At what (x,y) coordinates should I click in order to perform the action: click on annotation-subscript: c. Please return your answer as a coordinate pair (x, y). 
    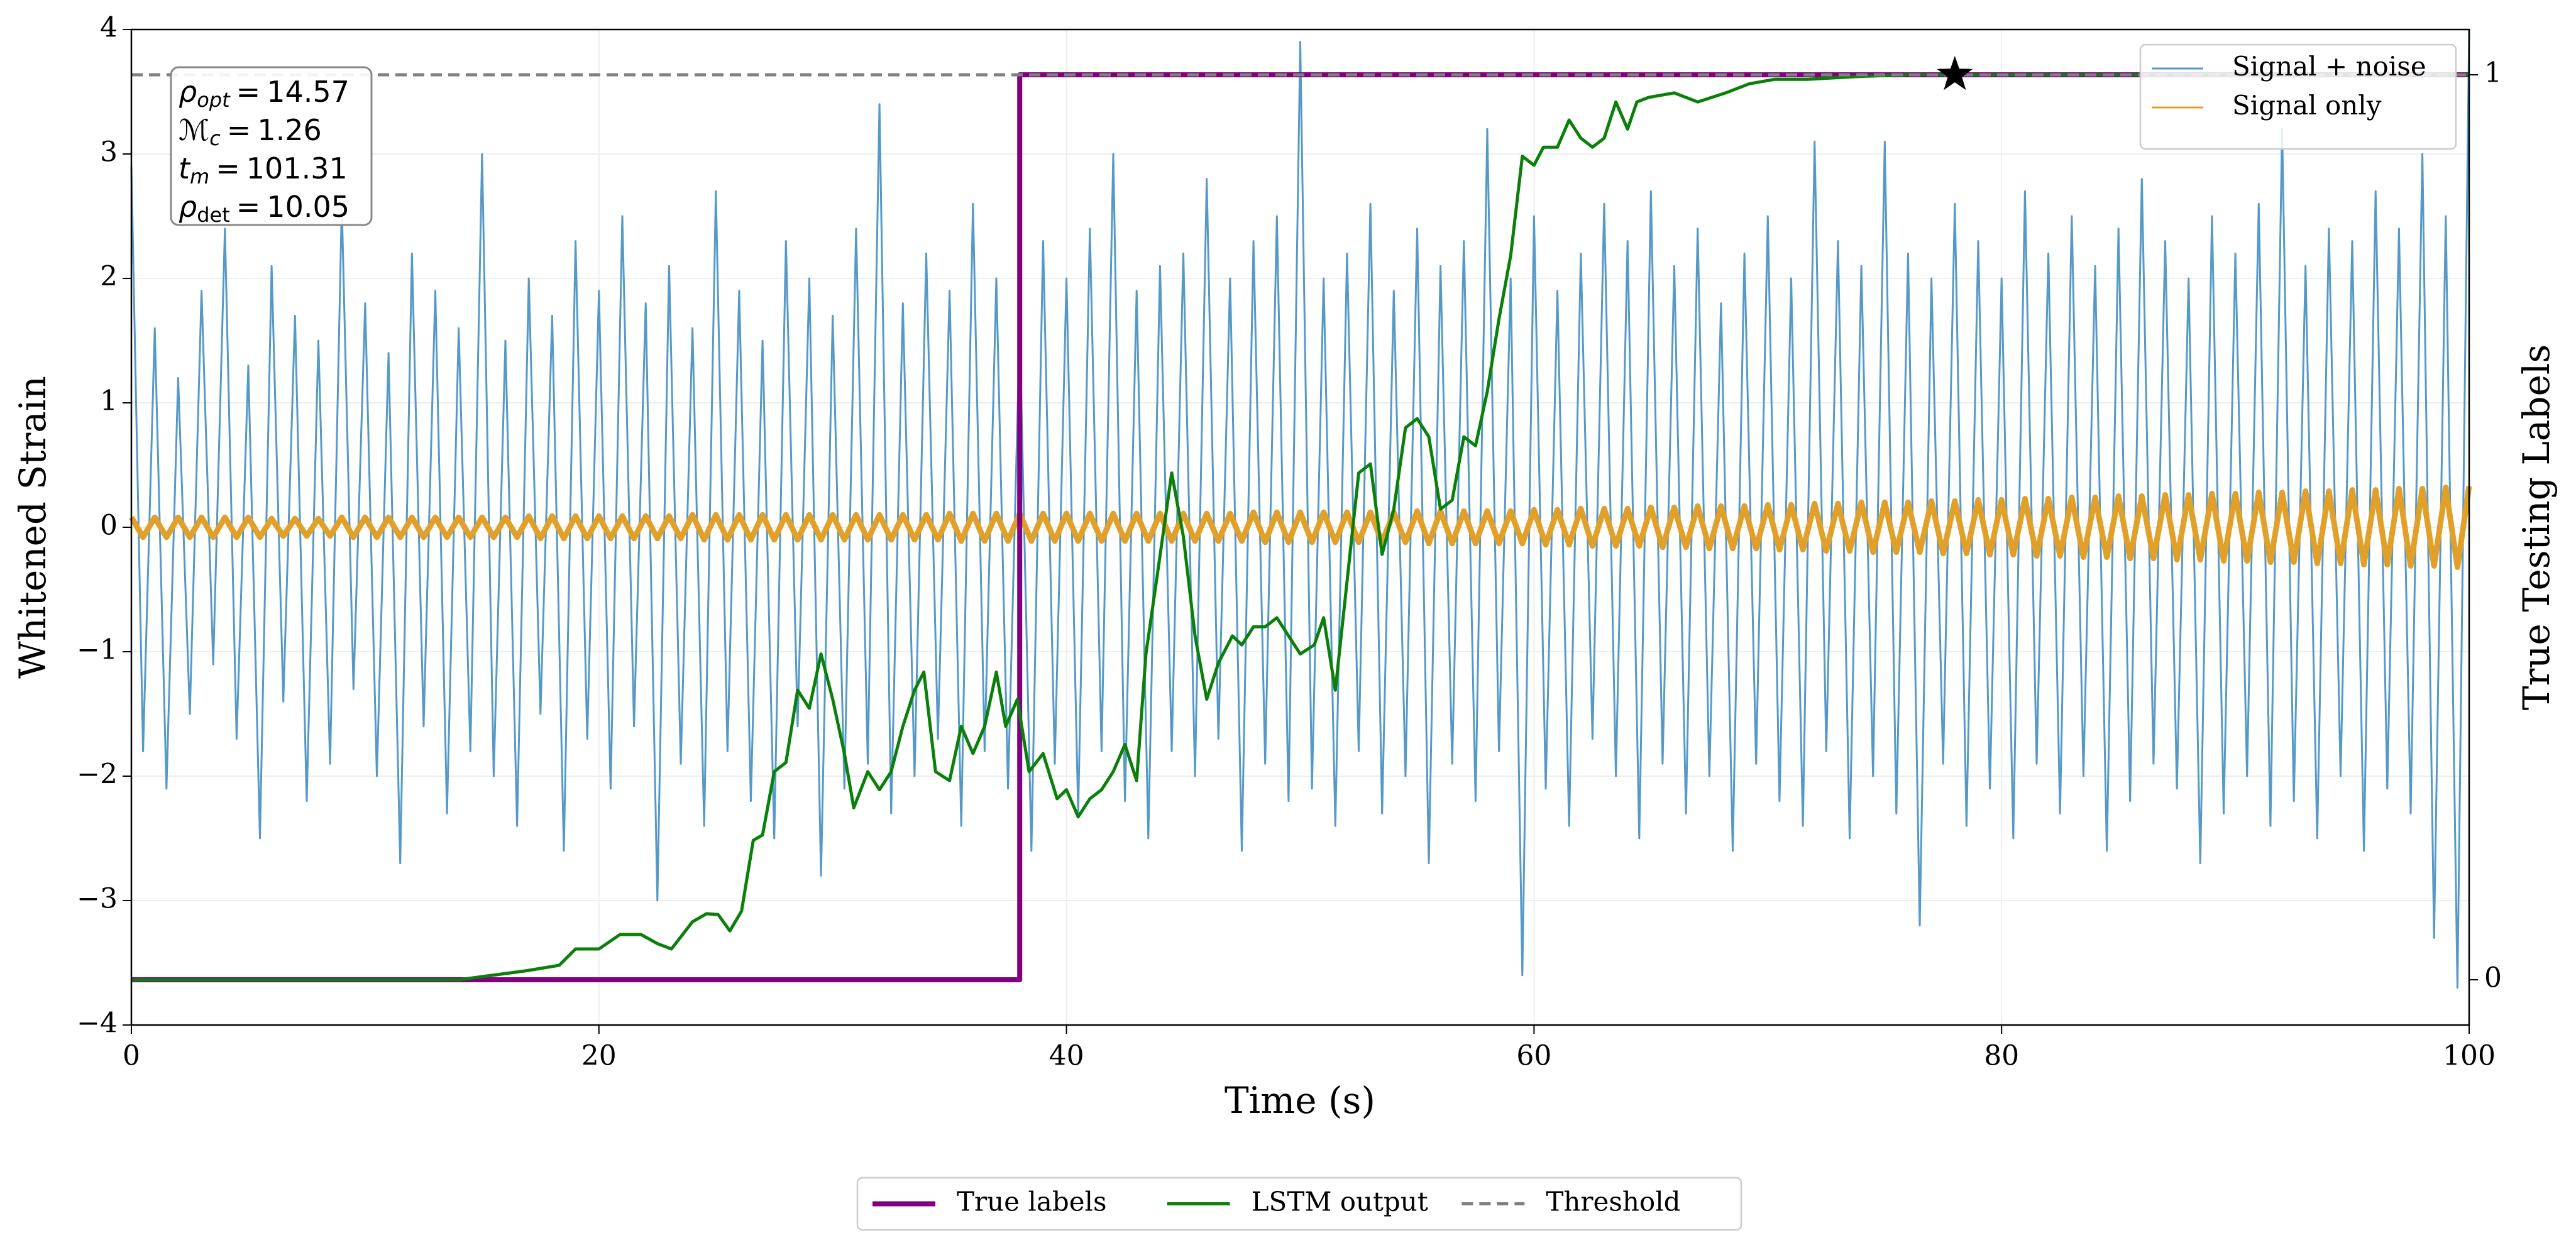
    Looking at the image, I should click on (215, 138).